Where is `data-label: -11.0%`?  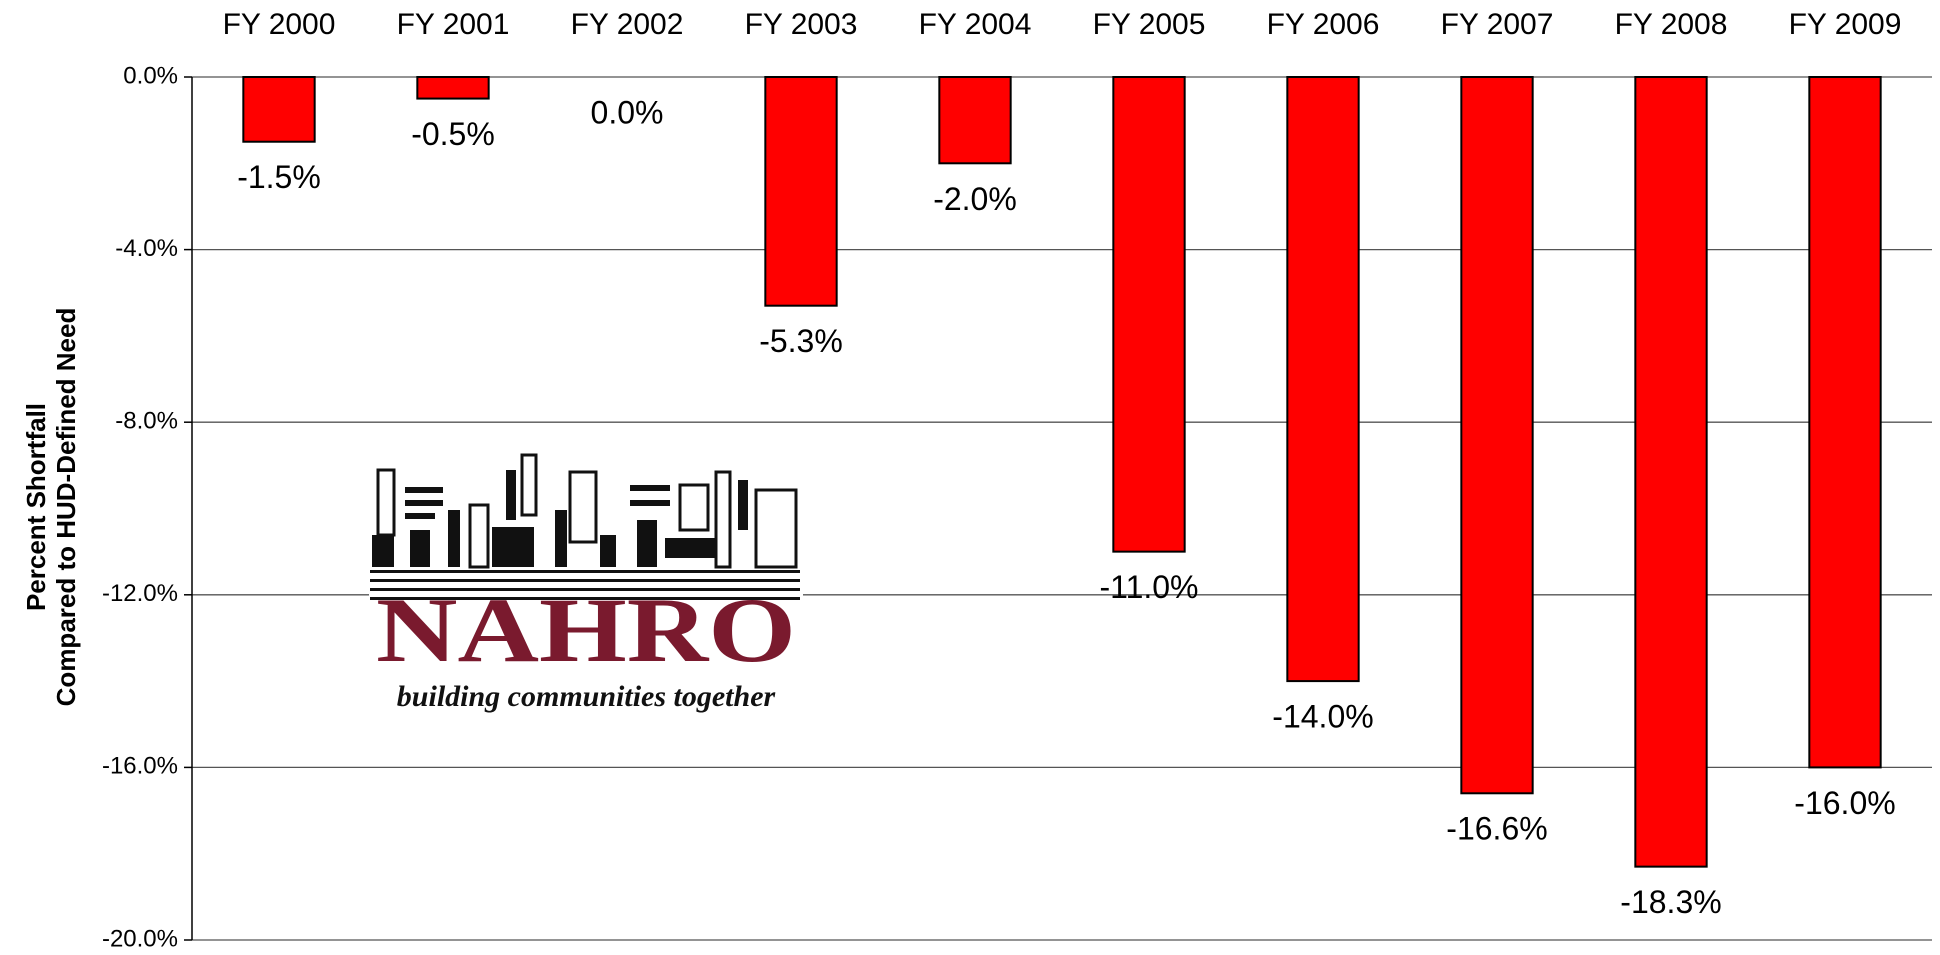
data-label: -11.0% is located at coordinates (1148, 587).